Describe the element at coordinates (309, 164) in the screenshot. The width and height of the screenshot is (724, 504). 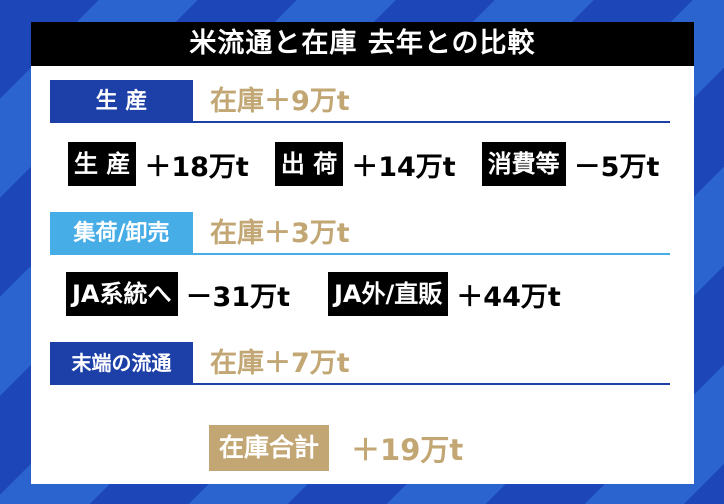
I see `tag-shipment: 出 荷` at that location.